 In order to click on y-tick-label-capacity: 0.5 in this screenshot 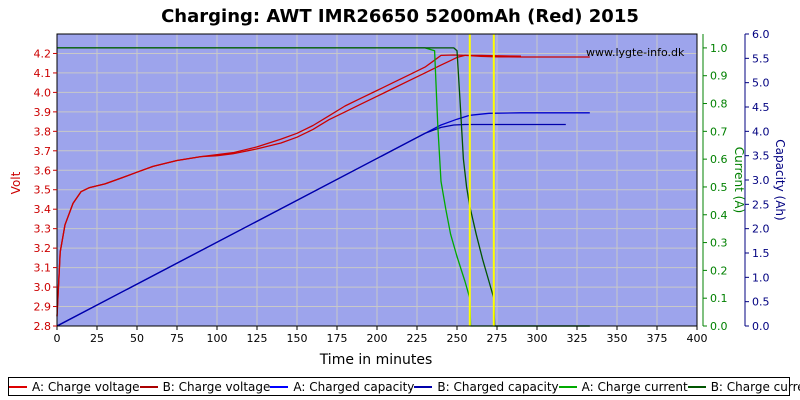, I will do `click(761, 302)`.